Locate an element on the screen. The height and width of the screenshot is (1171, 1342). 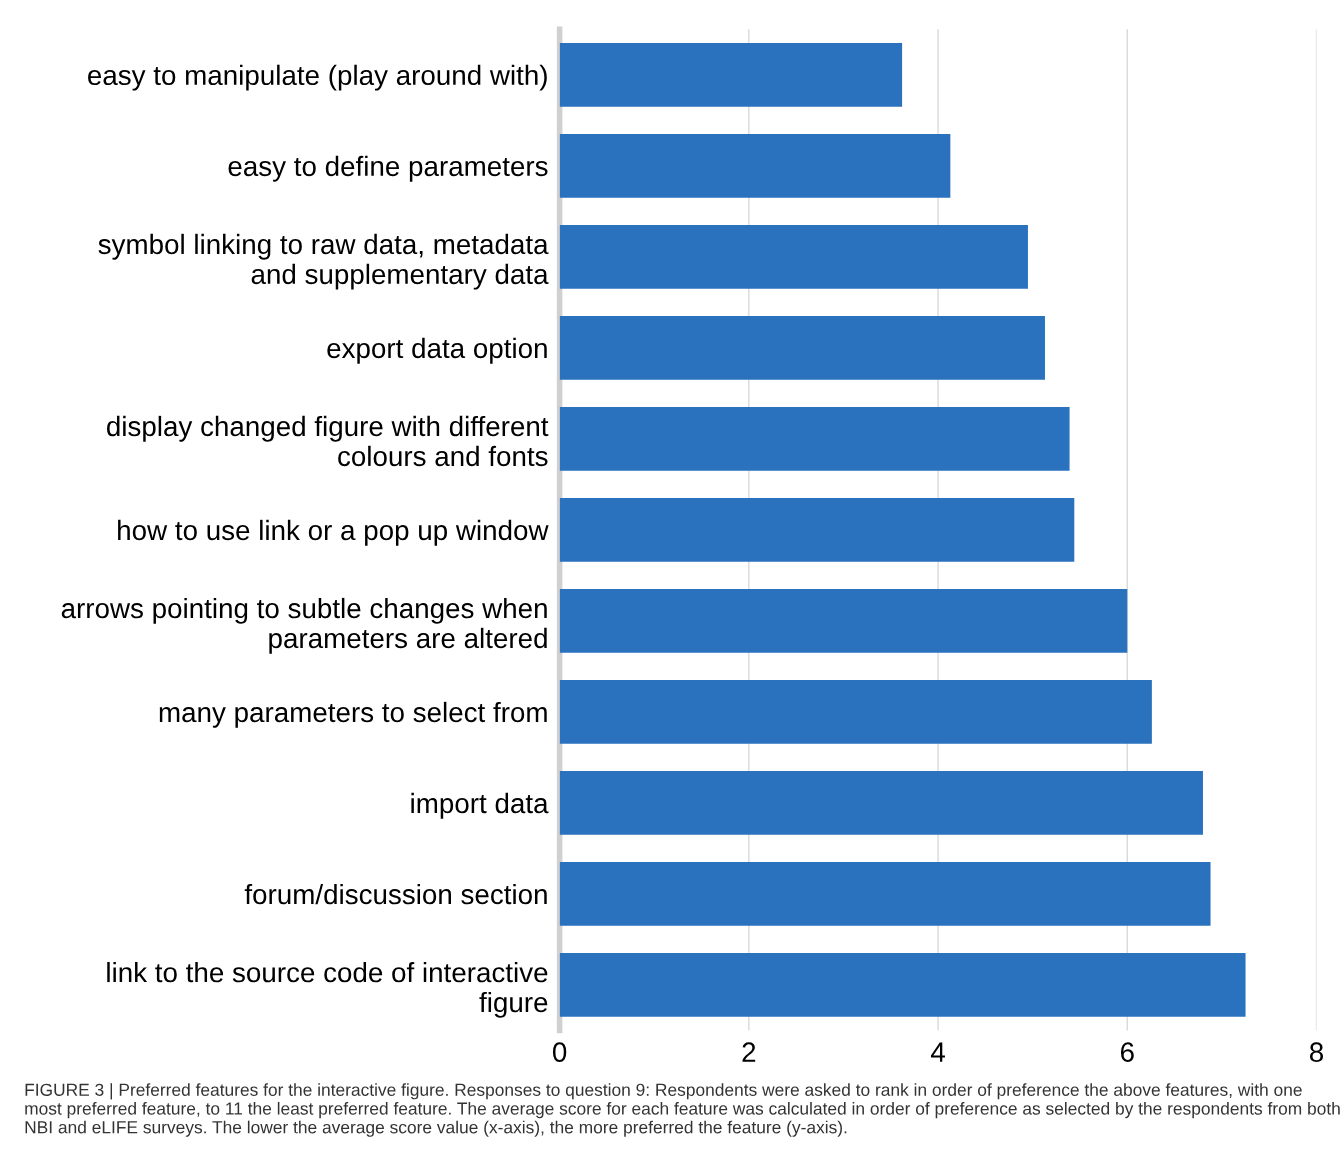
y-tick-label: many parameters to select from is located at coordinates (353, 714).